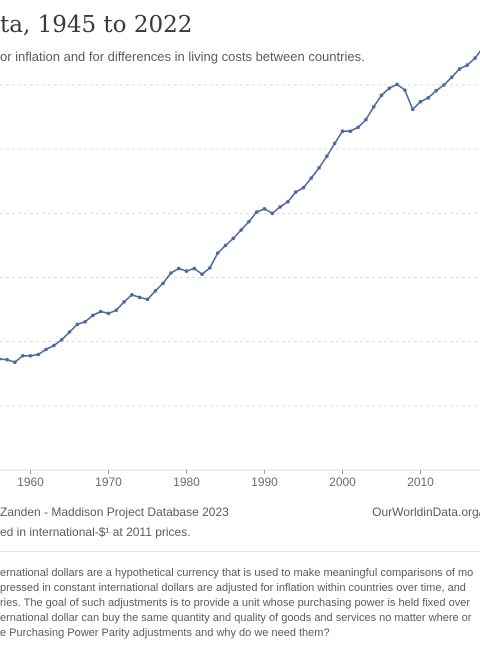 The image size is (480, 650). Describe the element at coordinates (114, 512) in the screenshot. I see `source-text: Zanden - Maddison Project Database 2023` at that location.